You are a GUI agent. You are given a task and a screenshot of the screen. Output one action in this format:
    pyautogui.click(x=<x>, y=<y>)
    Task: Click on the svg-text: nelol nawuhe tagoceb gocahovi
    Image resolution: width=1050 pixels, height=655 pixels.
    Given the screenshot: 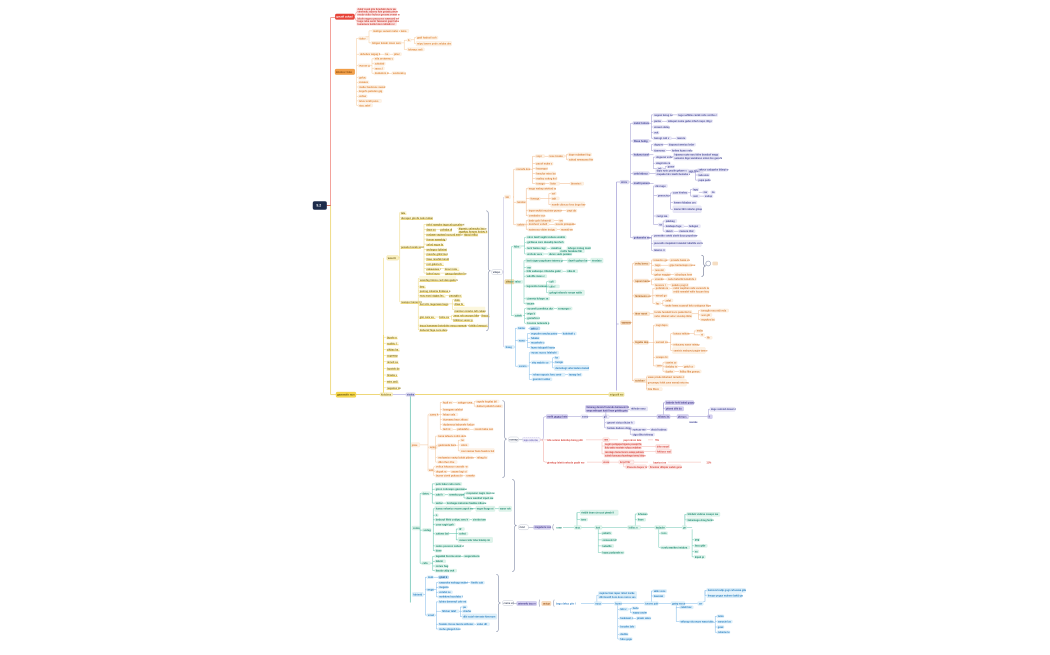 What is the action you would take?
    pyautogui.click(x=446, y=225)
    